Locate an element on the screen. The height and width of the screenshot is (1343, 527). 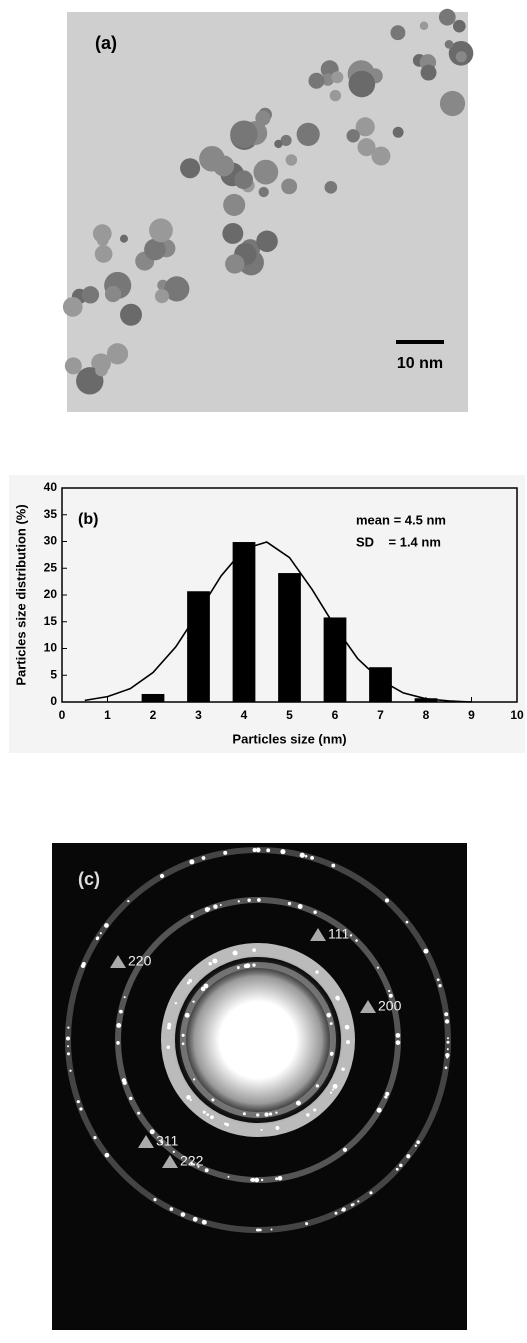
y-tick-label: 25 is located at coordinates (51, 567).